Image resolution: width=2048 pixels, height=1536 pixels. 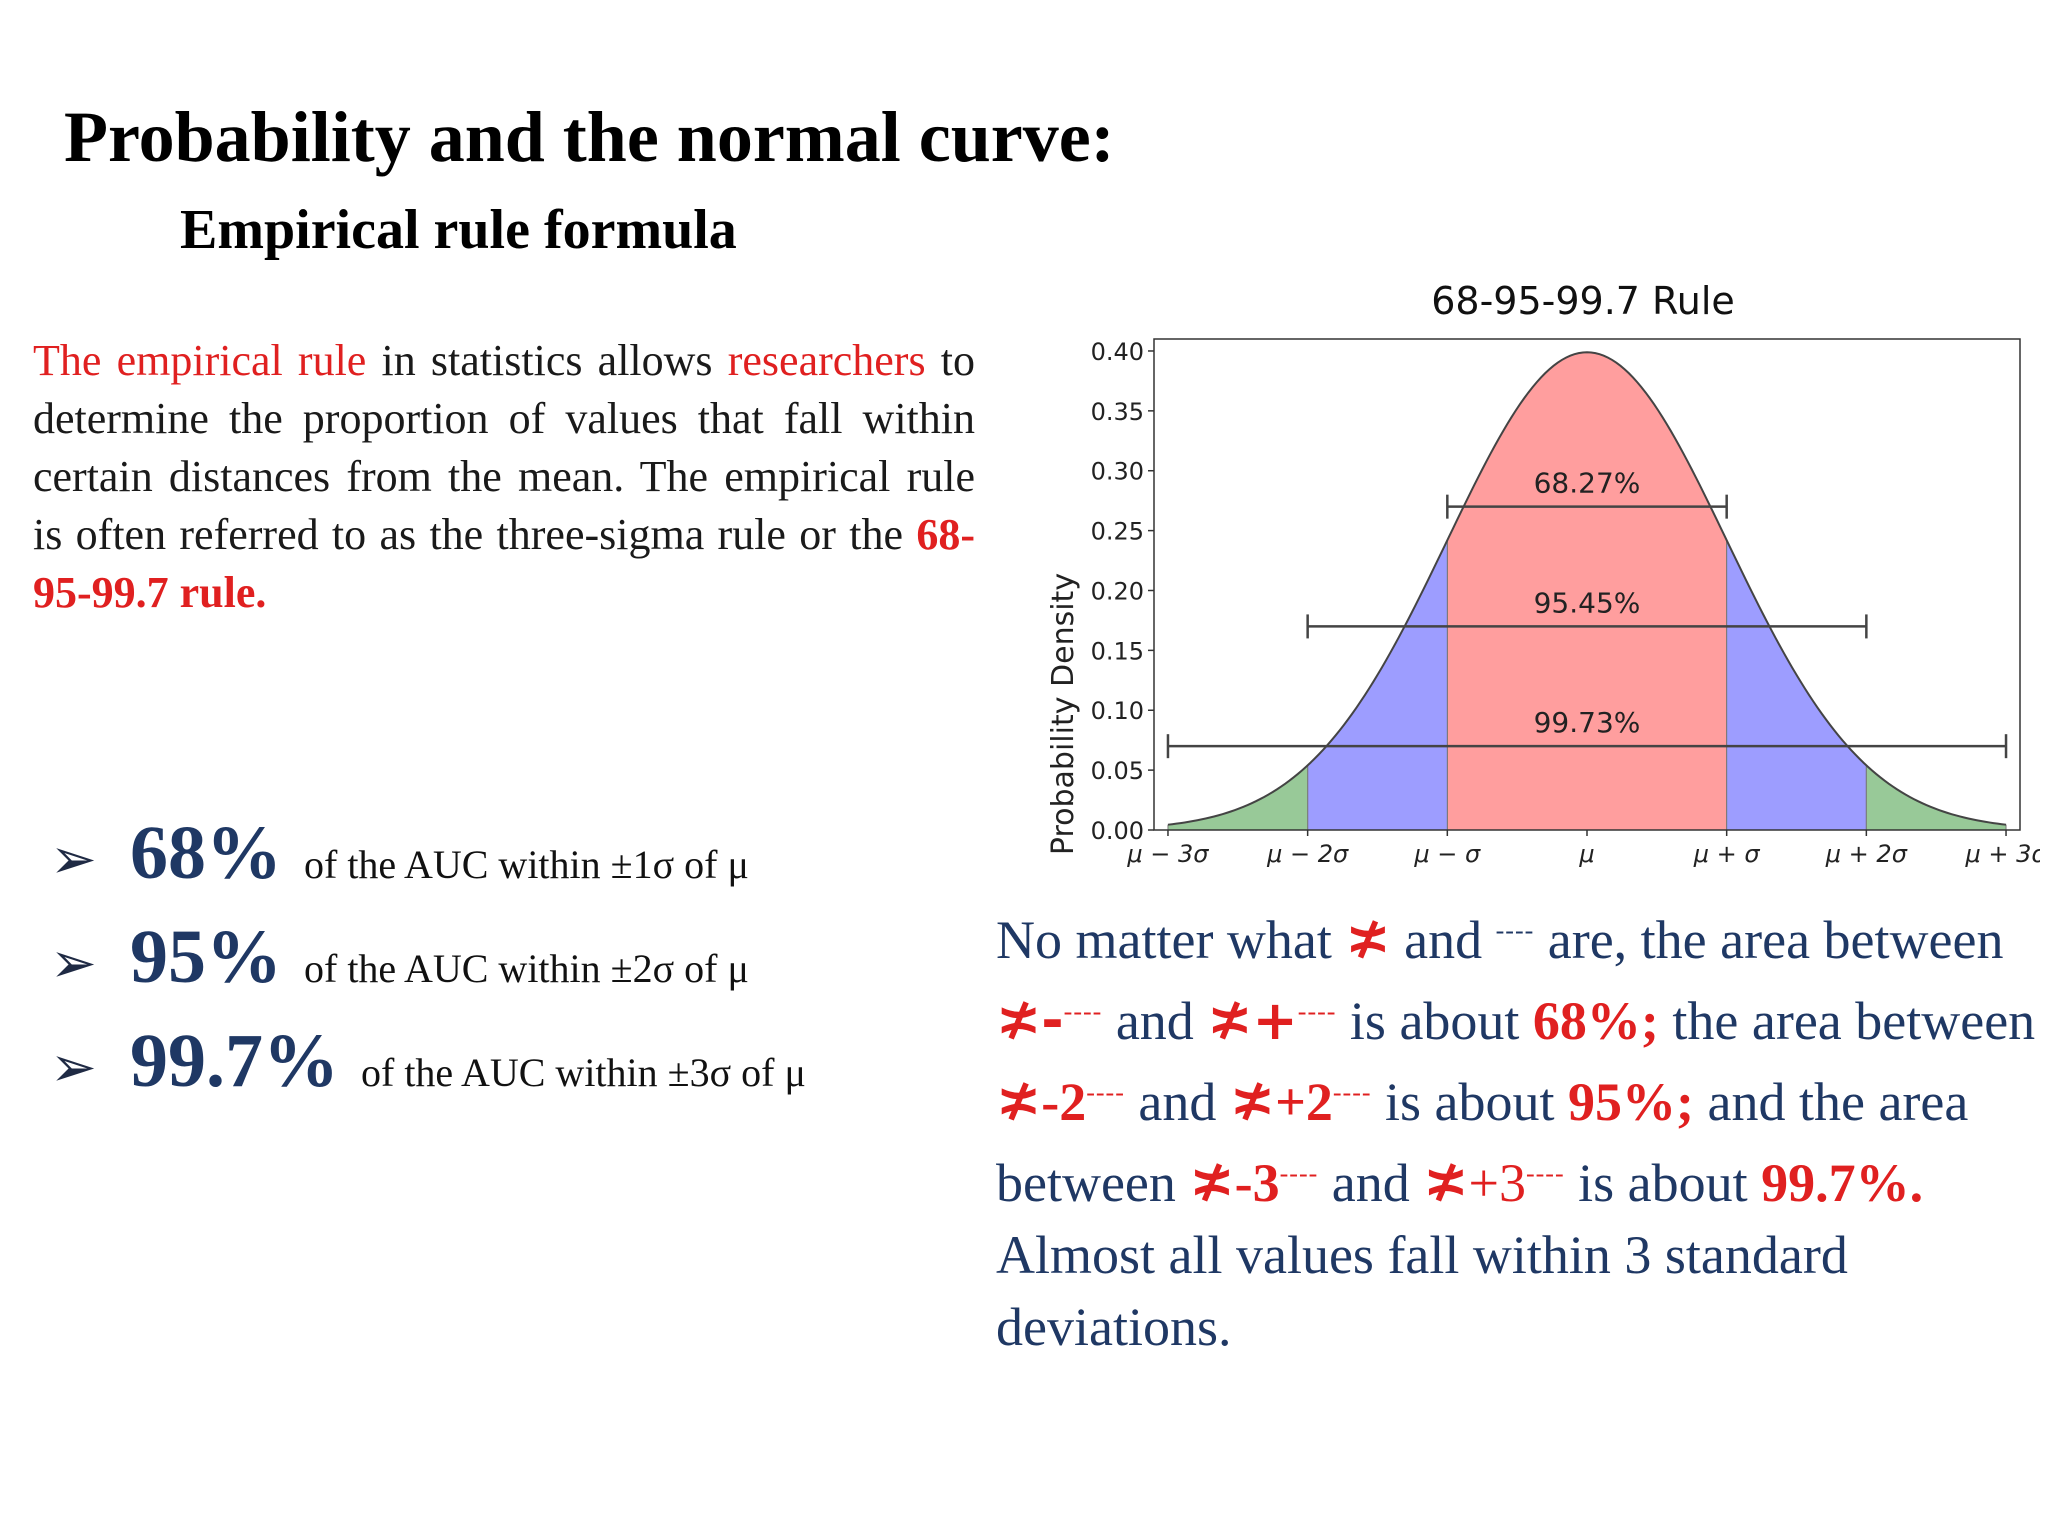 What do you see at coordinates (1117, 352) in the screenshot?
I see `y-tick-label: 0.40` at bounding box center [1117, 352].